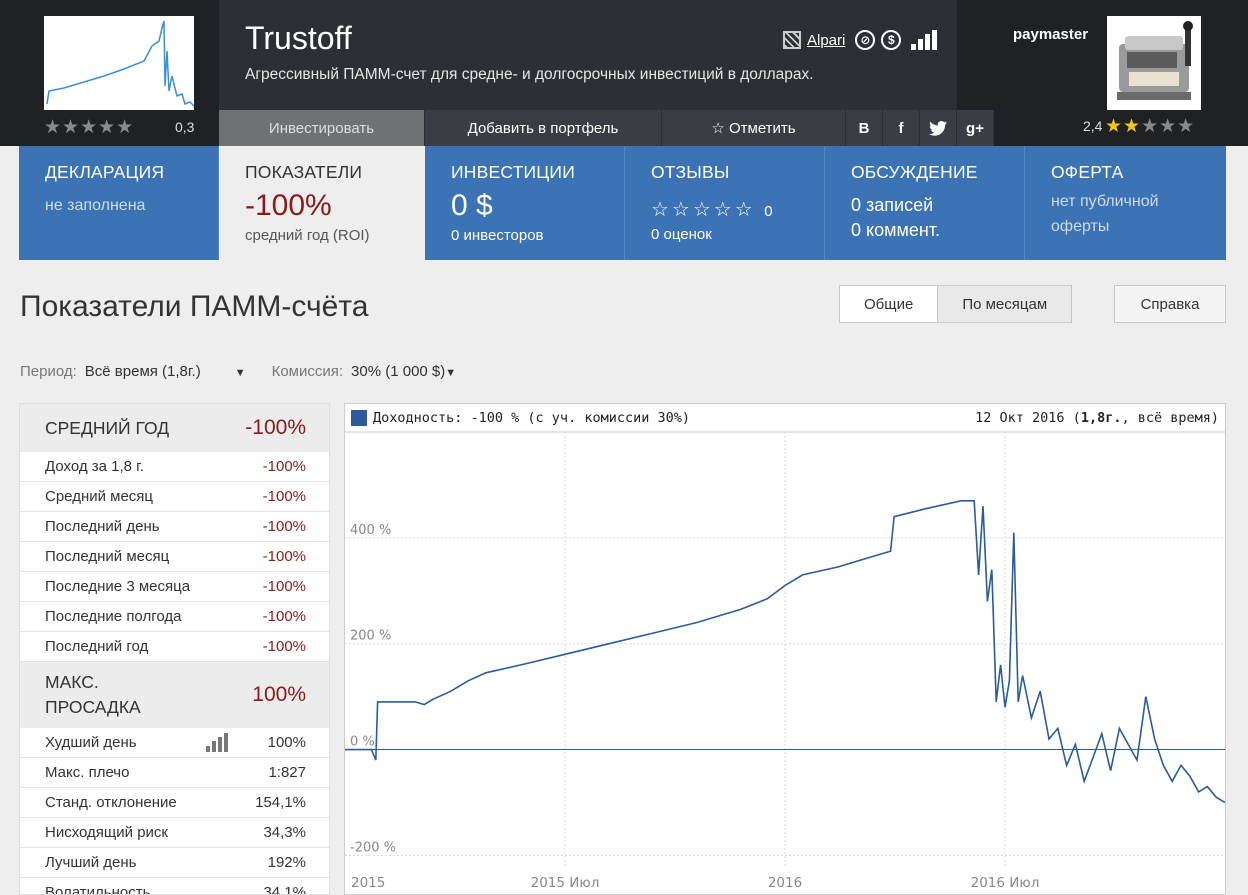 The image size is (1248, 895). Describe the element at coordinates (118, 586) in the screenshot. I see `stats-row-label: Последние 3 месяца` at that location.